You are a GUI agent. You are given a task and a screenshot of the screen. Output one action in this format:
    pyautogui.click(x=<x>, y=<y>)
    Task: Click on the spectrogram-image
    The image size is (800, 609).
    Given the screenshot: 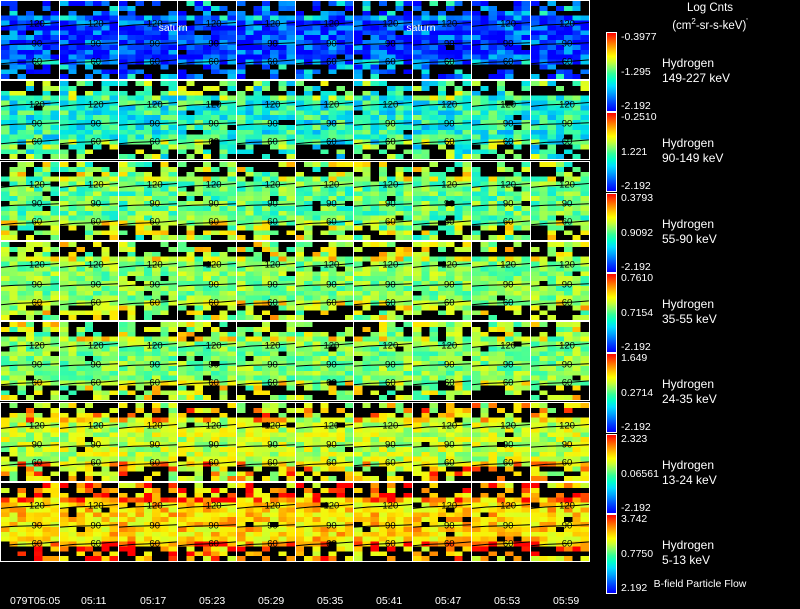 What is the action you would take?
    pyautogui.click(x=560, y=200)
    